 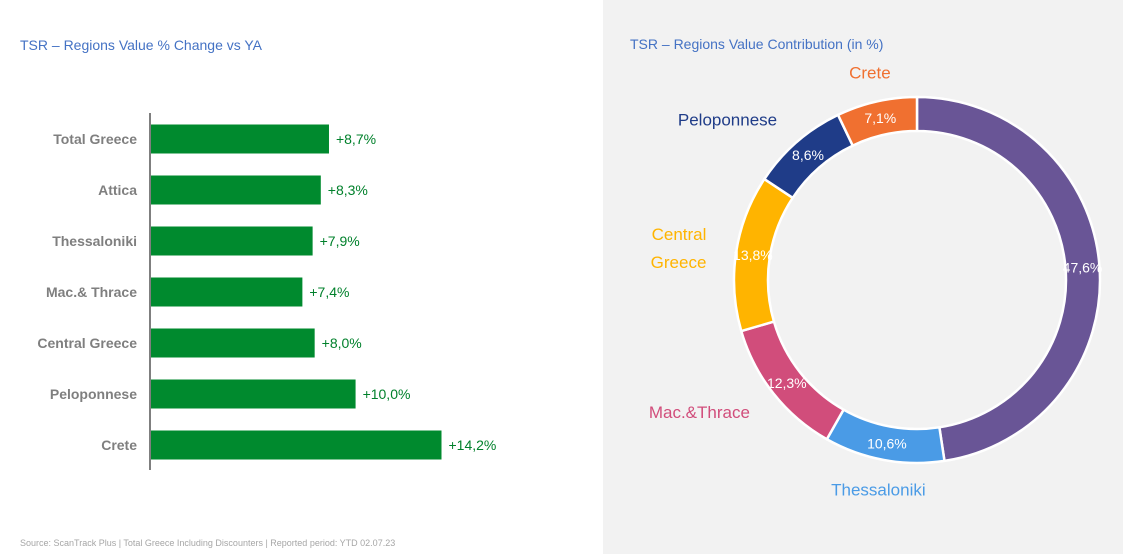 I want to click on category-label-peloponnese: Peloponnese, so click(x=93, y=394).